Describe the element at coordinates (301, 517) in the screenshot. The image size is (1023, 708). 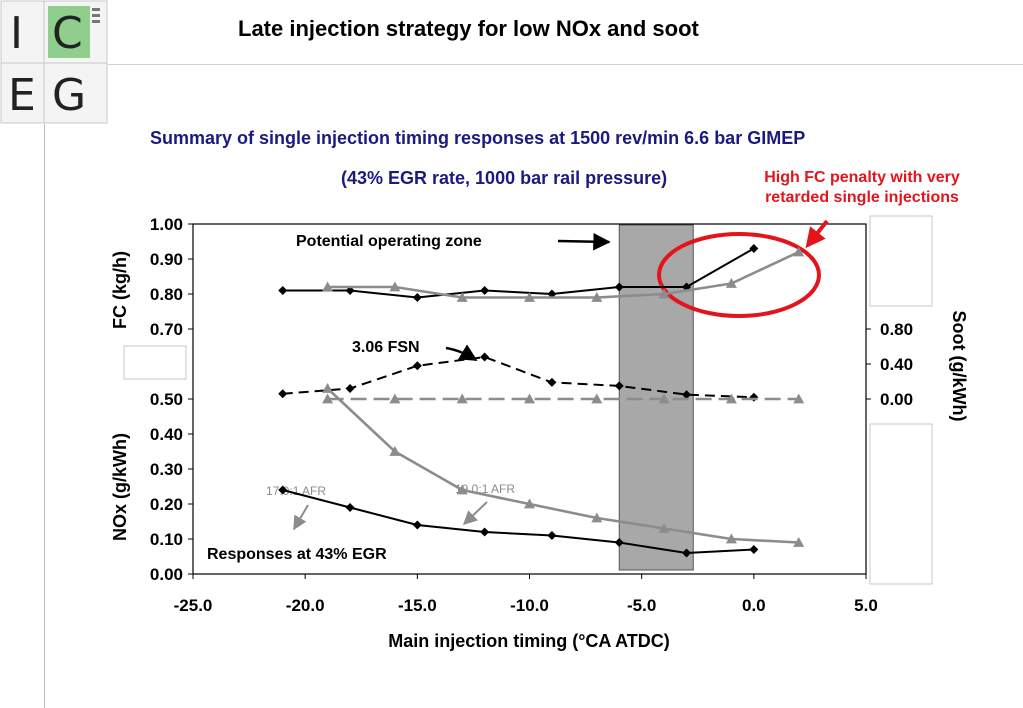
I see `afr-dark-arrow` at that location.